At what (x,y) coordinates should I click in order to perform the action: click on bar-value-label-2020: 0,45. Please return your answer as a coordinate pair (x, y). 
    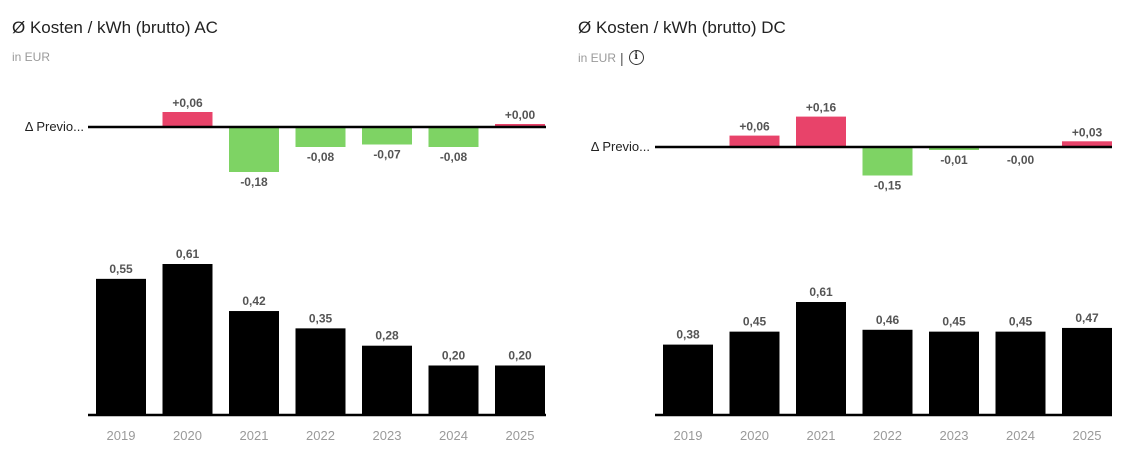
    Looking at the image, I should click on (755, 322).